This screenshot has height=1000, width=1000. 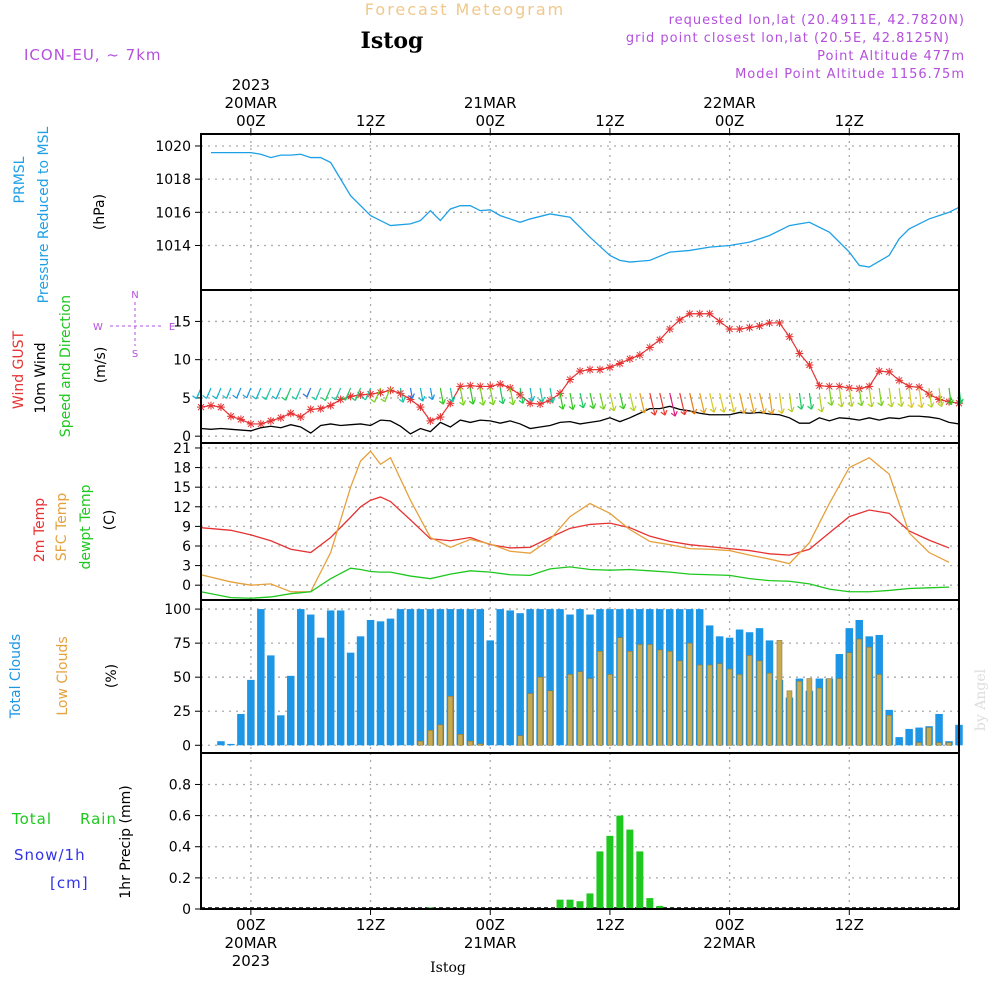 What do you see at coordinates (610, 872) in the screenshot?
I see `rain-bar` at bounding box center [610, 872].